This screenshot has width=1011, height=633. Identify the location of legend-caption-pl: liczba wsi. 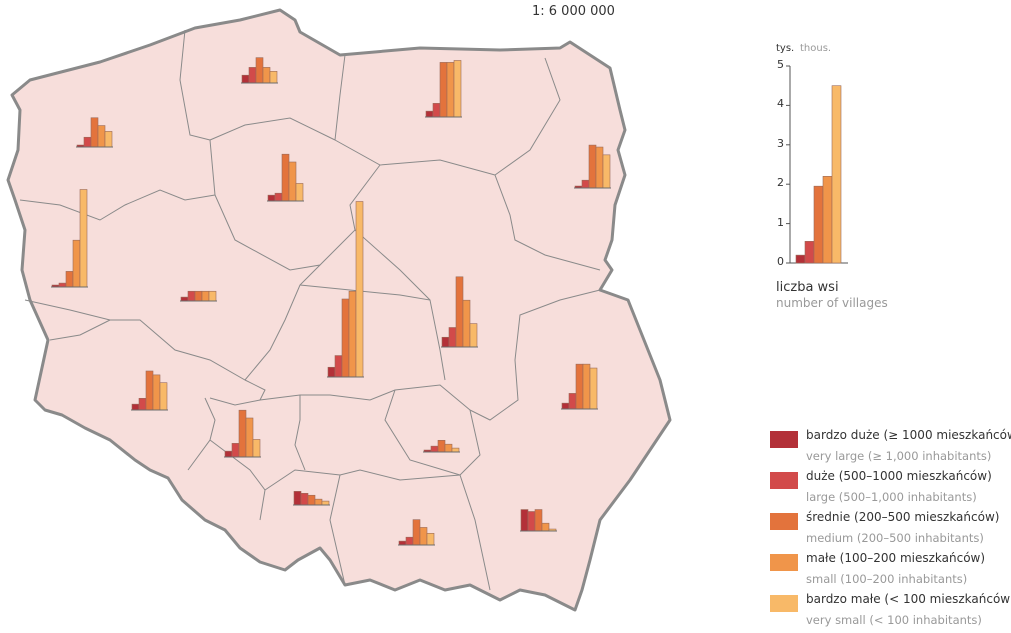
(807, 287).